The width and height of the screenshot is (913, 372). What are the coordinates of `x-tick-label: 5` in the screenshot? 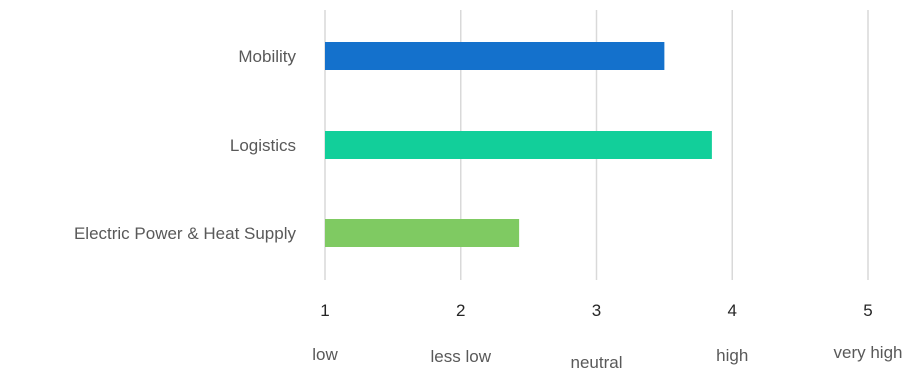 It's located at (867, 310).